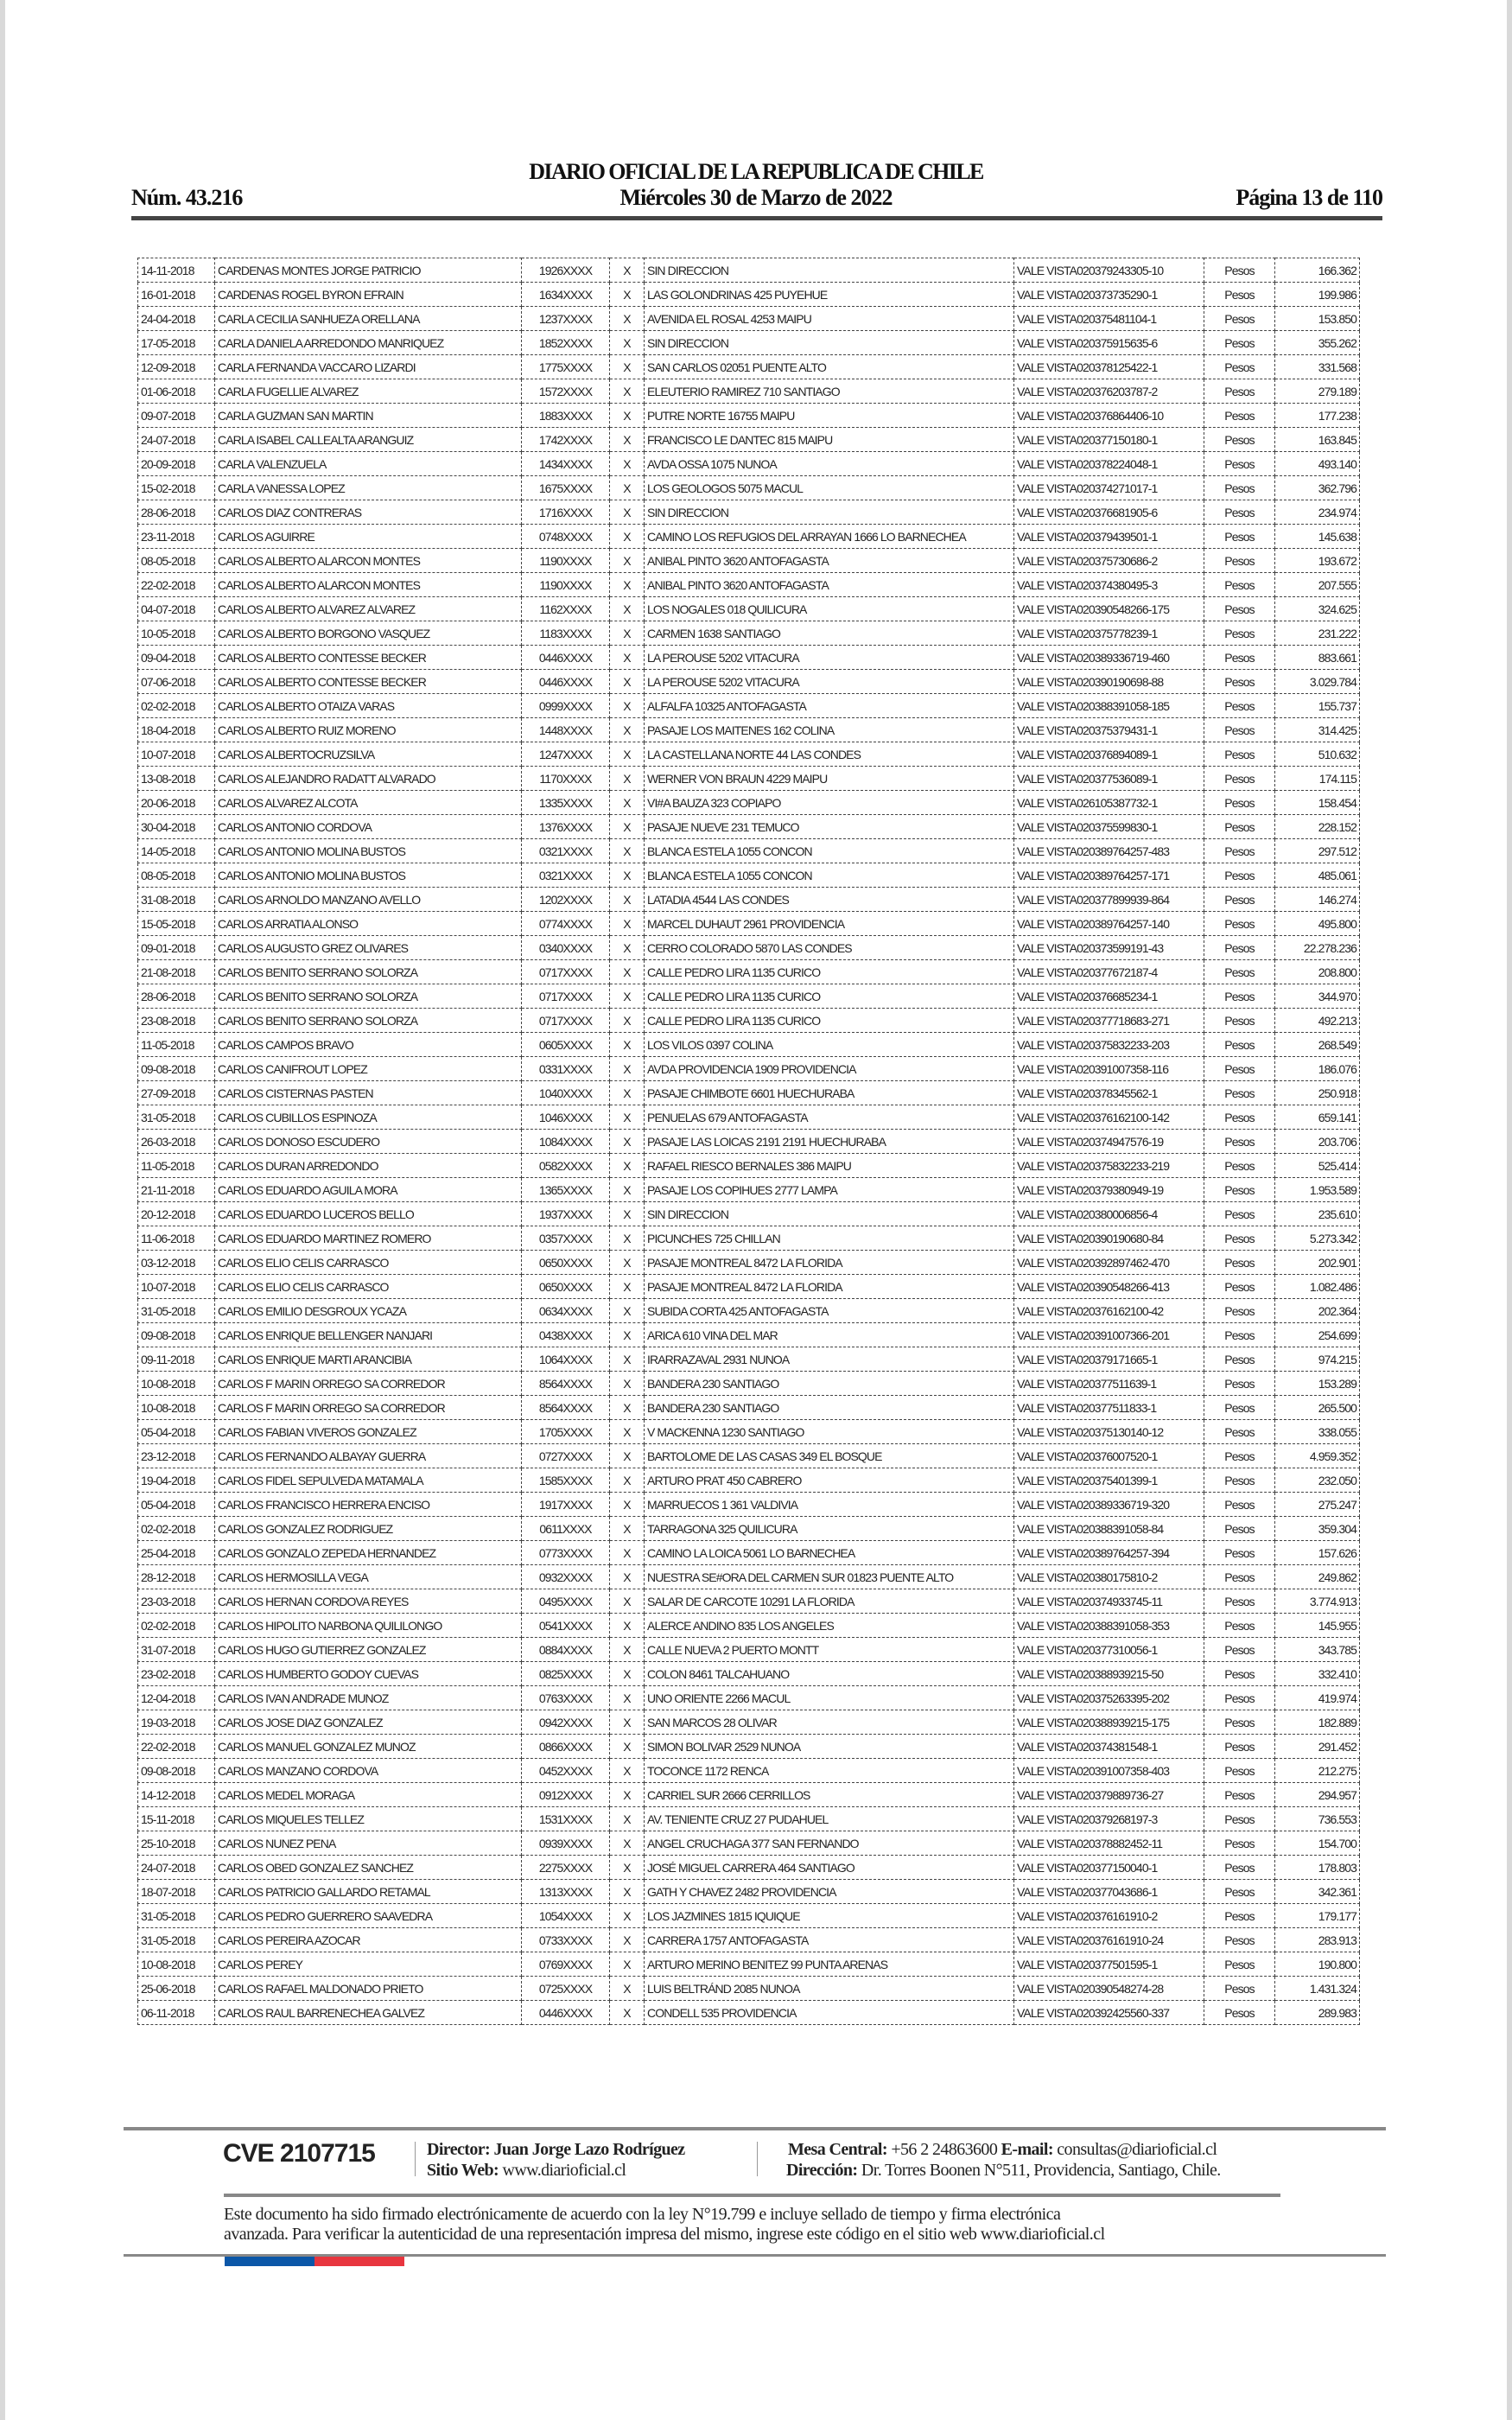 This screenshot has width=1512, height=2420. I want to click on payment-document-cell: VALE VISTA020379243305-10, so click(1108, 270).